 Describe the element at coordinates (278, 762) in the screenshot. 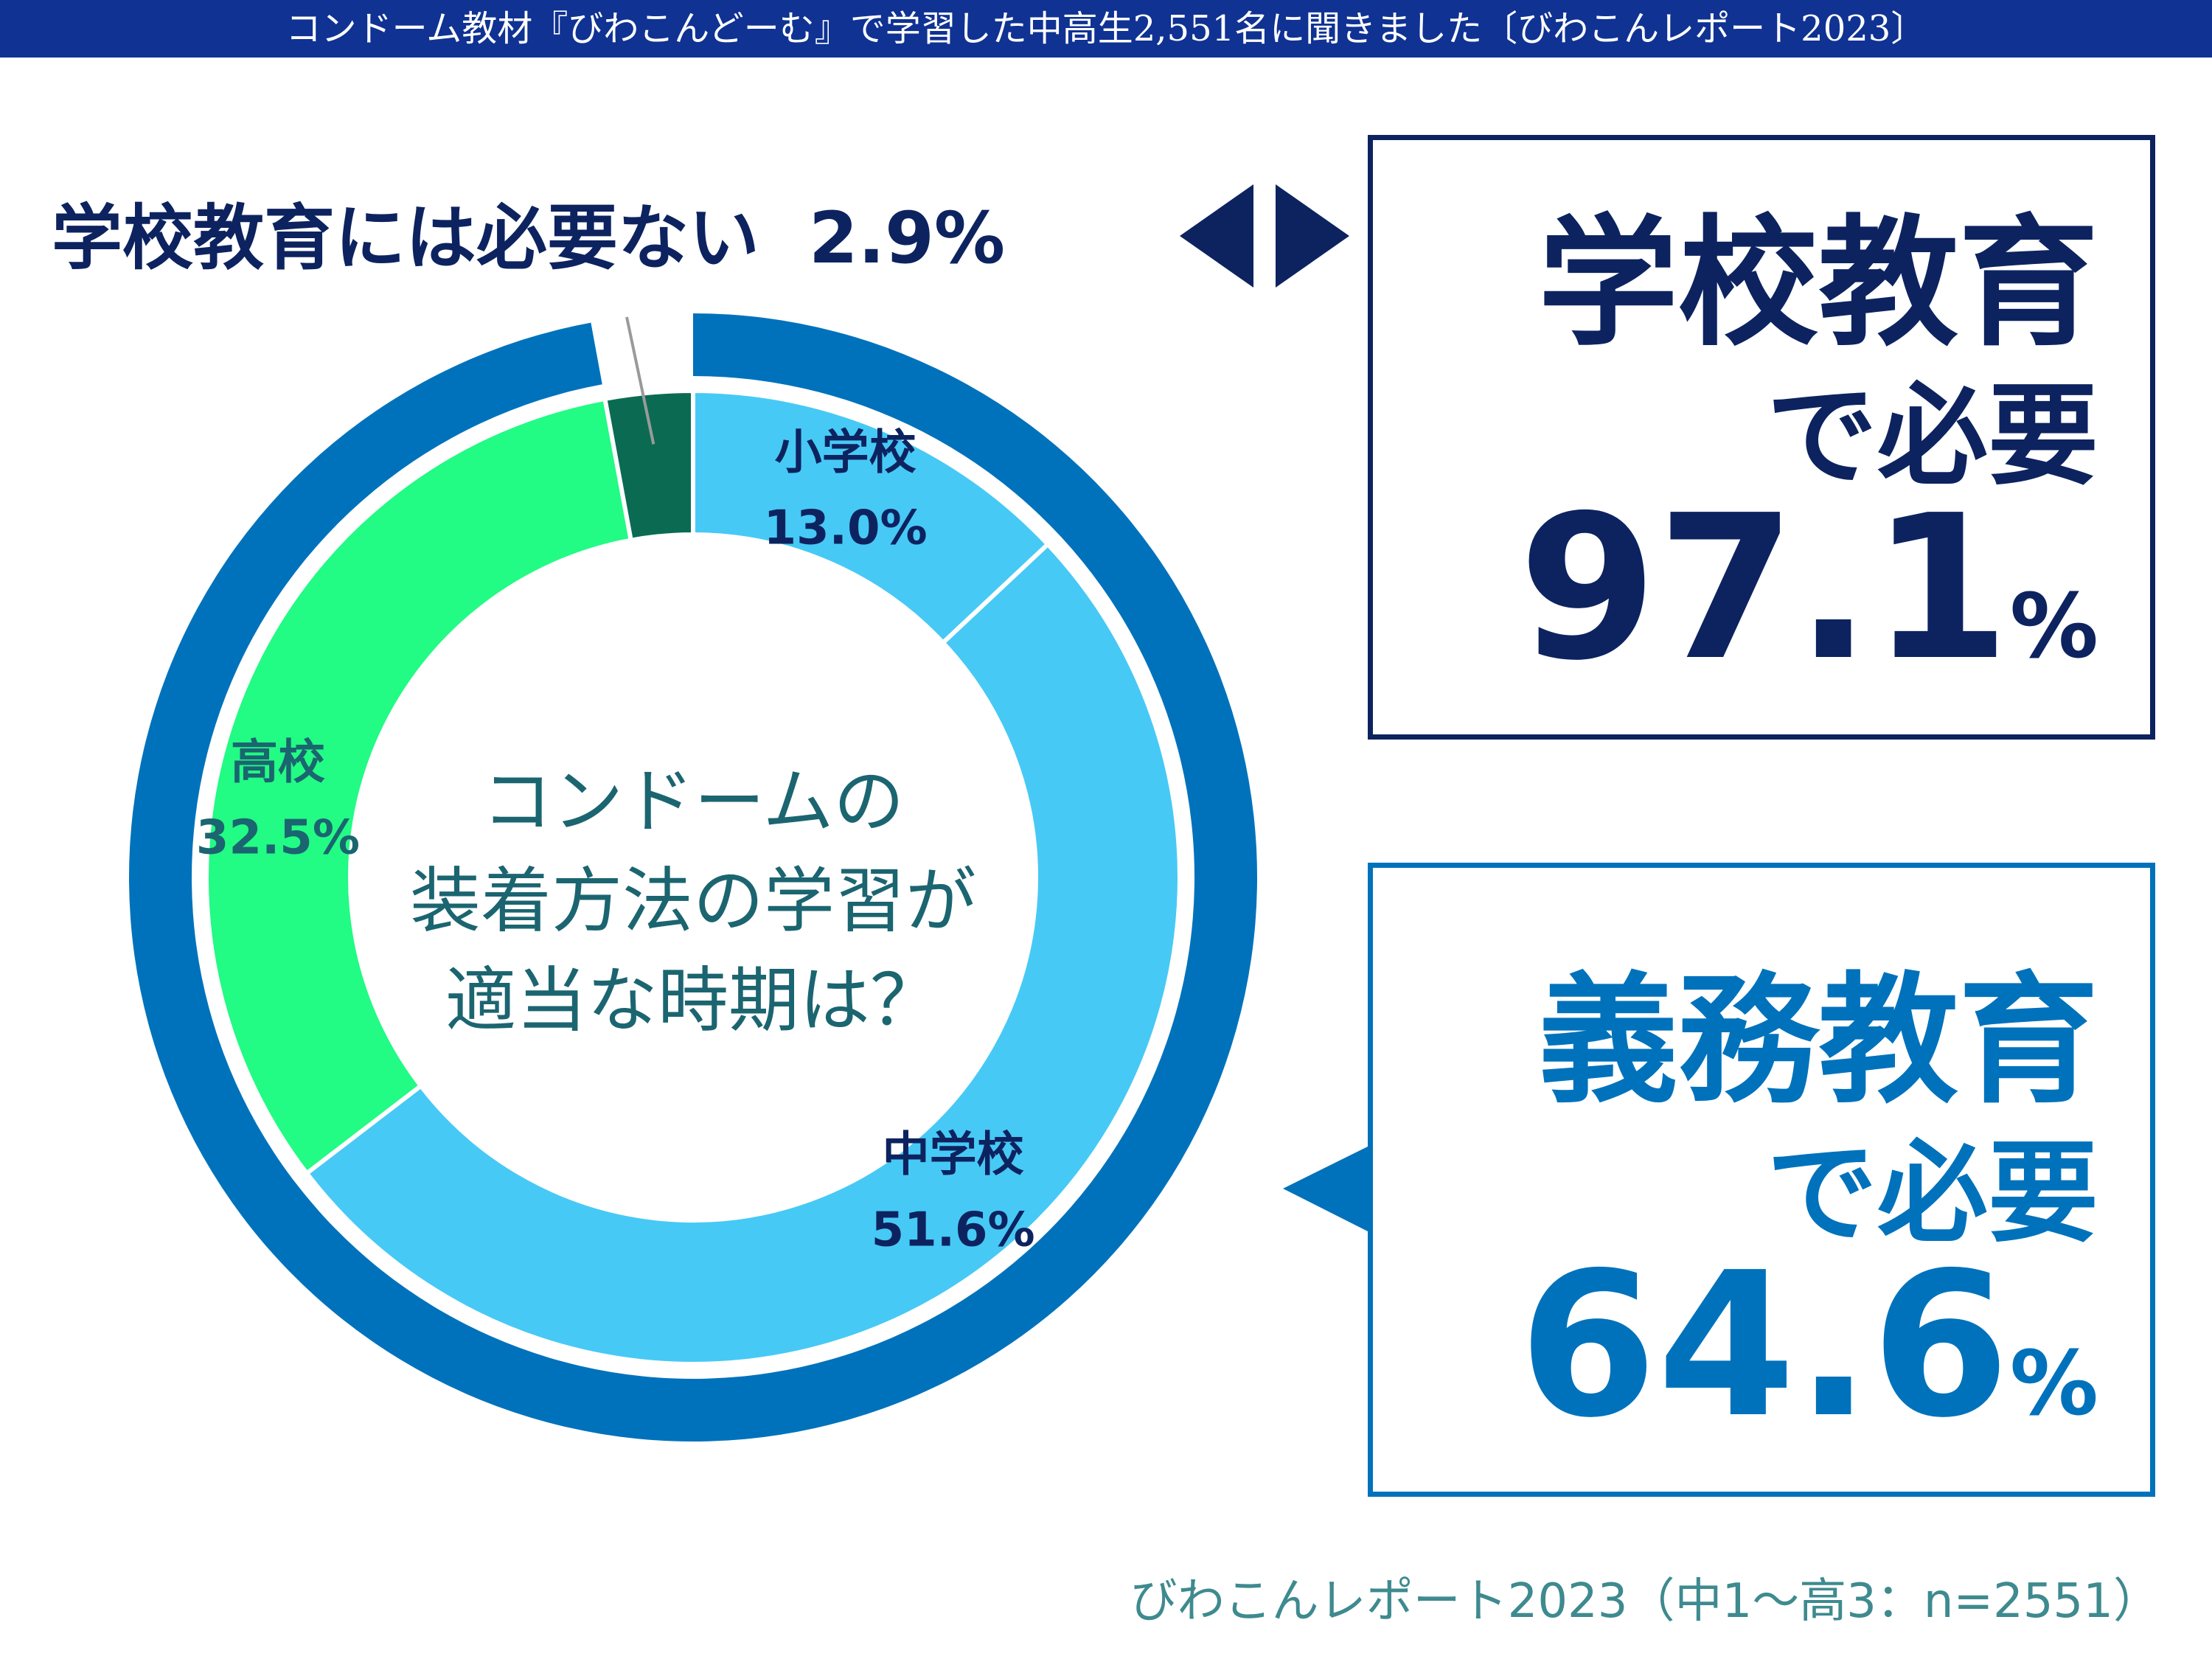

I see `slice-high-school-label: 高校` at that location.